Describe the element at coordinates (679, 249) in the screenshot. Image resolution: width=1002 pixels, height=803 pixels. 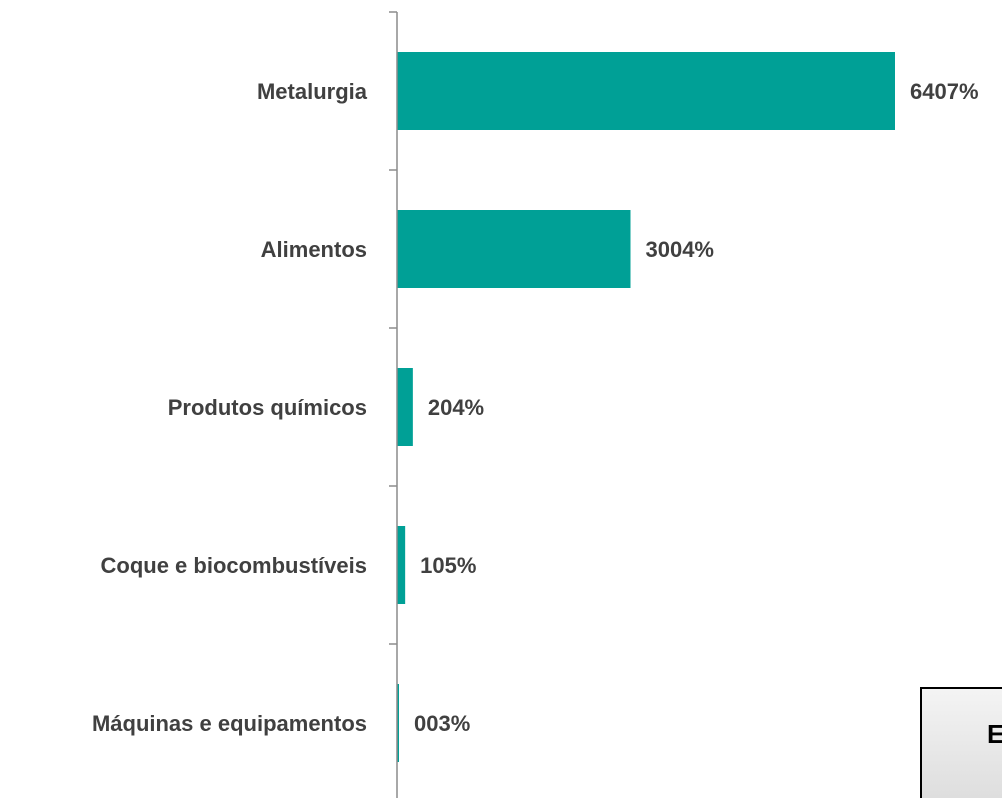
I see `data-label: 3004%` at that location.